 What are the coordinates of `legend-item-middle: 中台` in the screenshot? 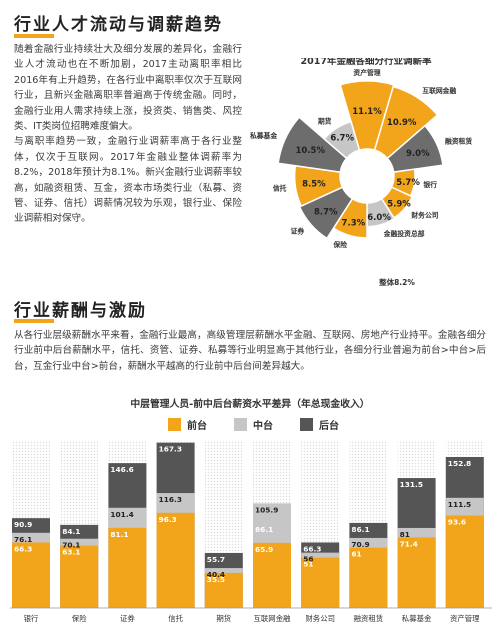 It's located at (253, 424).